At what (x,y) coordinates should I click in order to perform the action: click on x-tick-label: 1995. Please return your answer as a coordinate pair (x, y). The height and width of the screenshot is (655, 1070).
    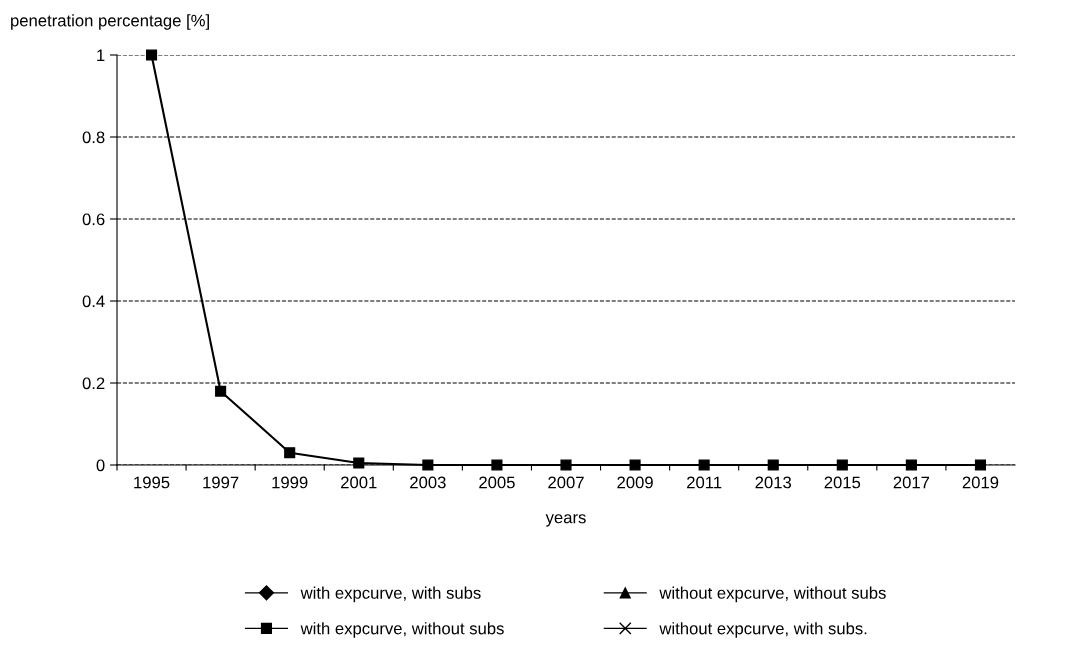
    Looking at the image, I should click on (152, 482).